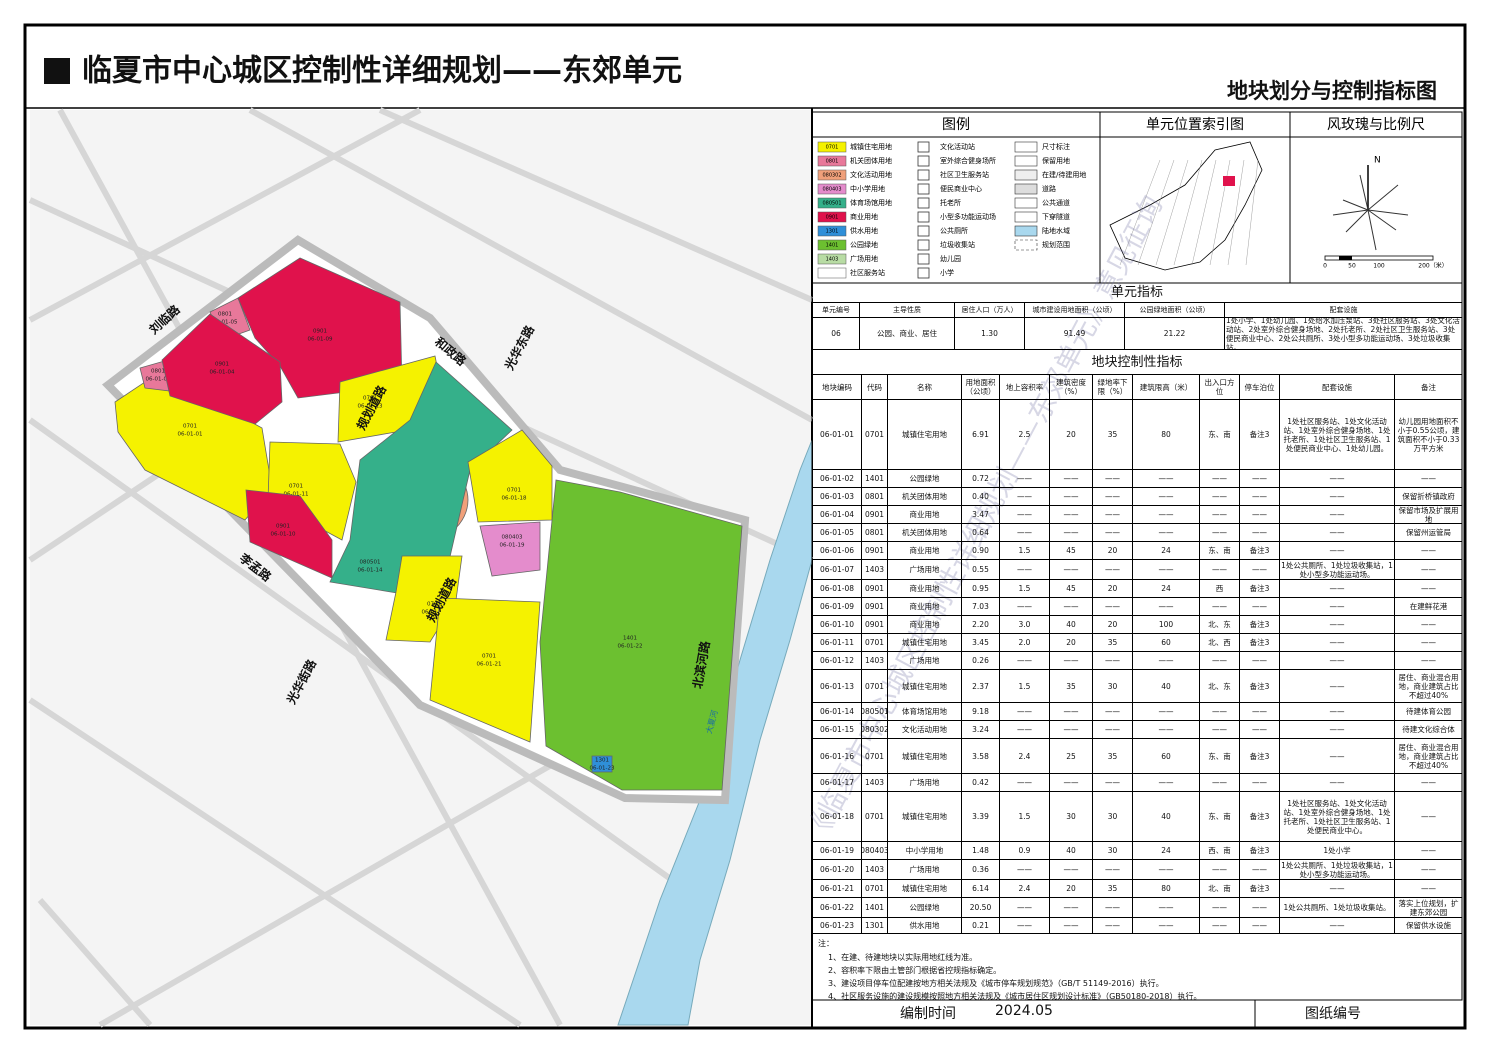  I want to click on table-cell: 20.50, so click(981, 908).